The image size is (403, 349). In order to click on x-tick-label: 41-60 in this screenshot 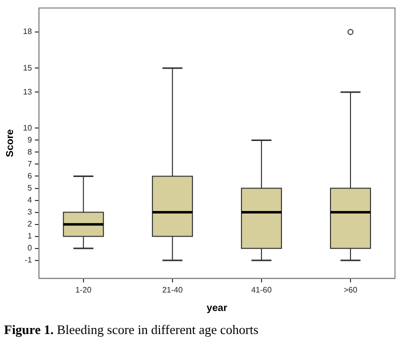, I will do `click(261, 289)`.